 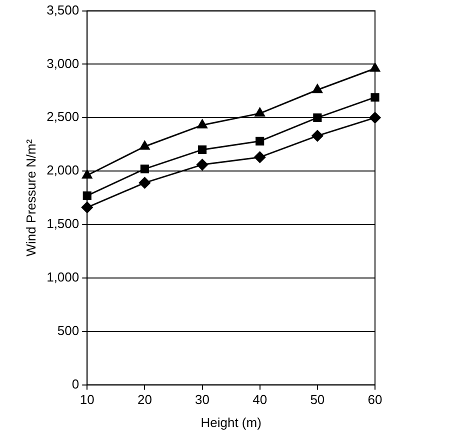 What do you see at coordinates (317, 400) in the screenshot?
I see `x-tick-label: 50` at bounding box center [317, 400].